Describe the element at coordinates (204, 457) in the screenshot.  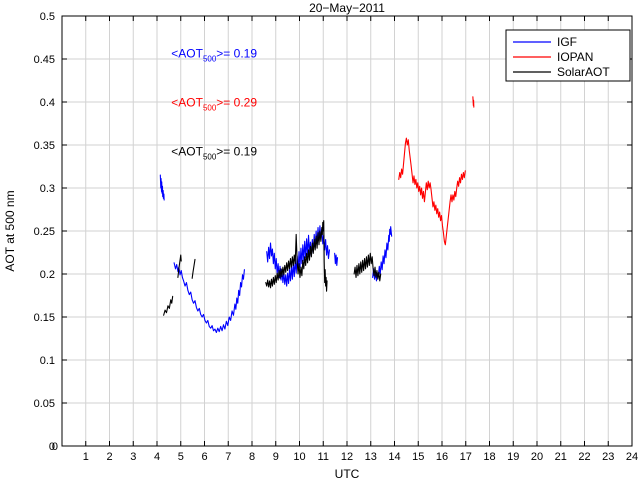
I see `x-tick-label: 6` at that location.